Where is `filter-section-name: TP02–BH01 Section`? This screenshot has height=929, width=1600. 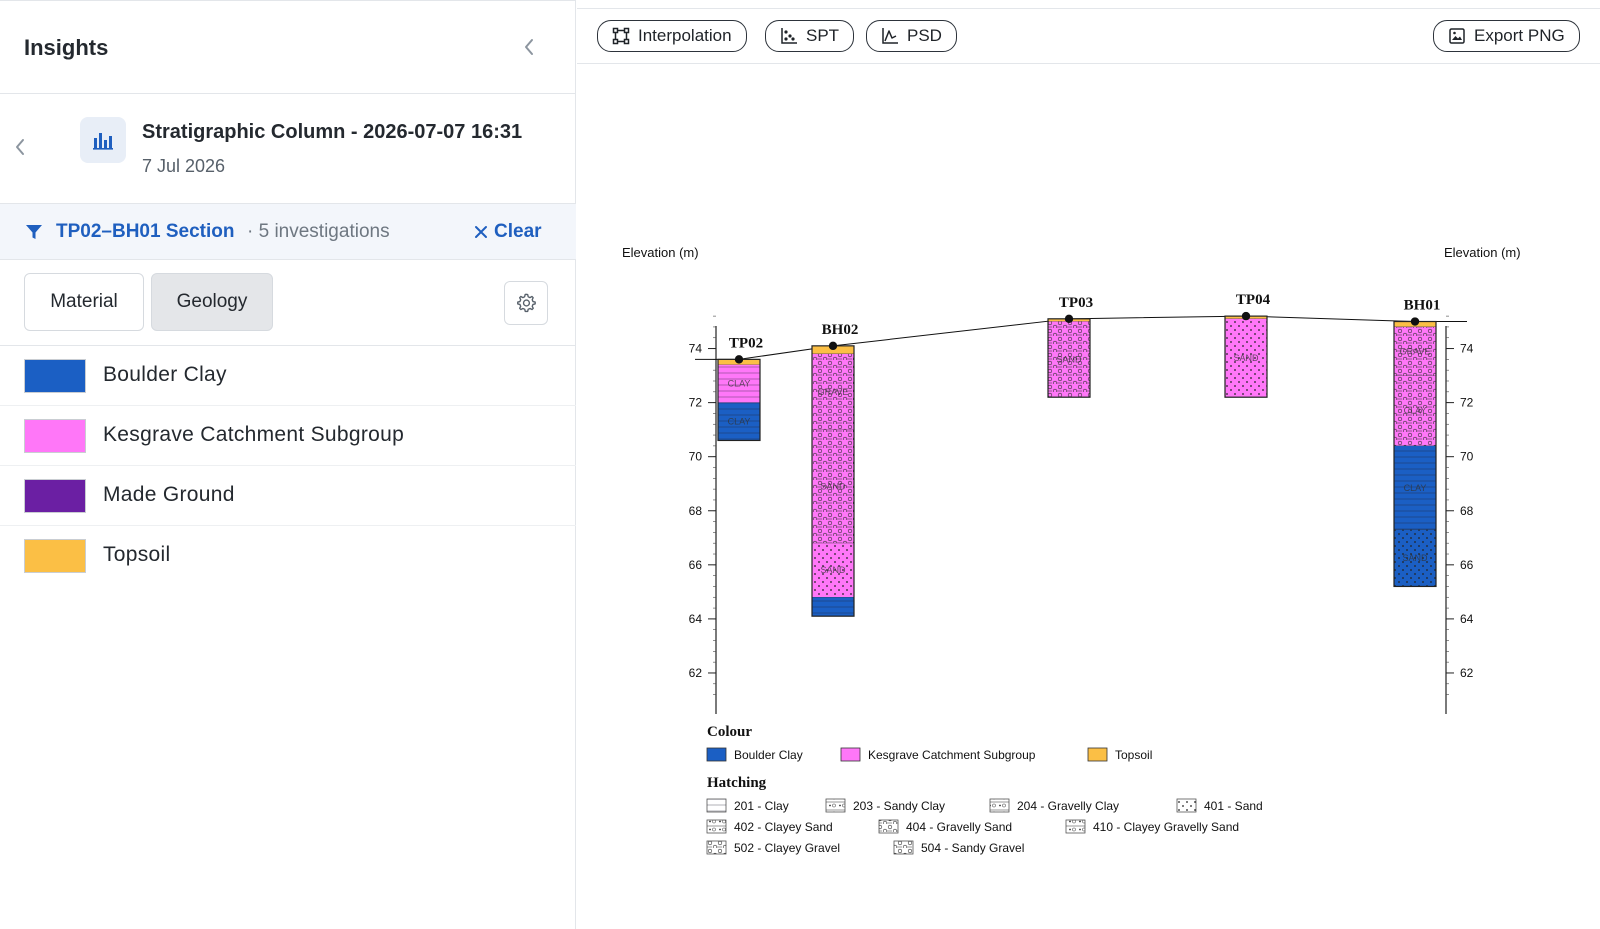 filter-section-name: TP02–BH01 Section is located at coordinates (145, 231).